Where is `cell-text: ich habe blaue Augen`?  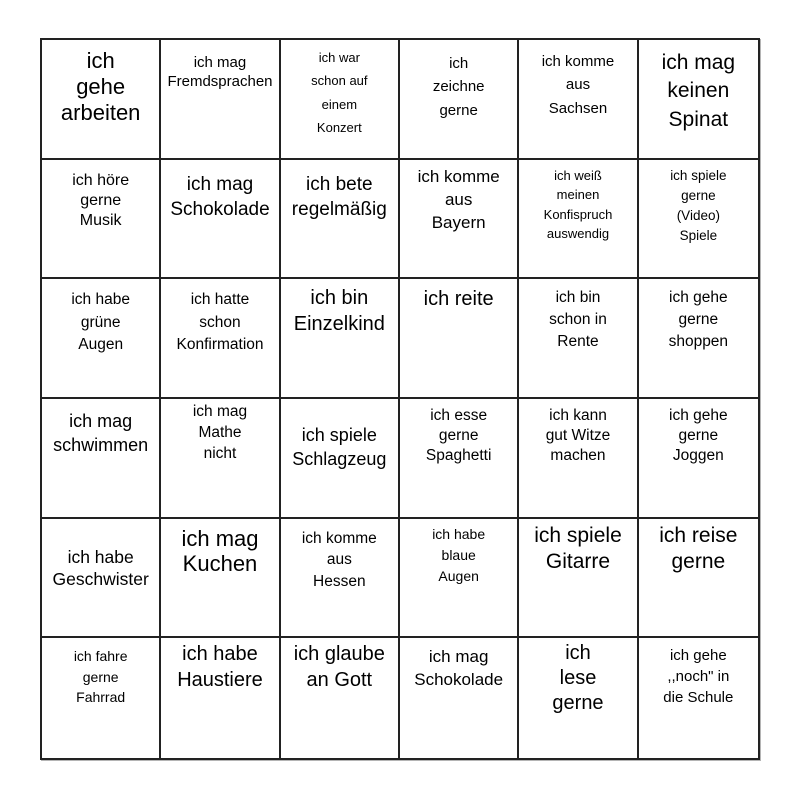
cell-text: ich habe blaue Augen is located at coordinates (459, 554).